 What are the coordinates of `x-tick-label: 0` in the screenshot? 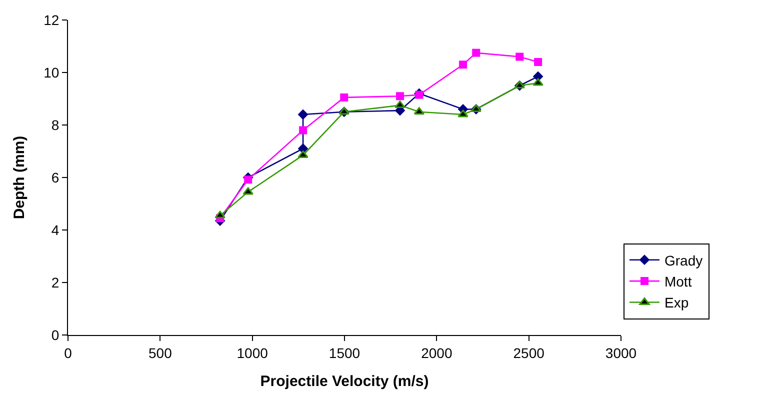 It's located at (68, 352).